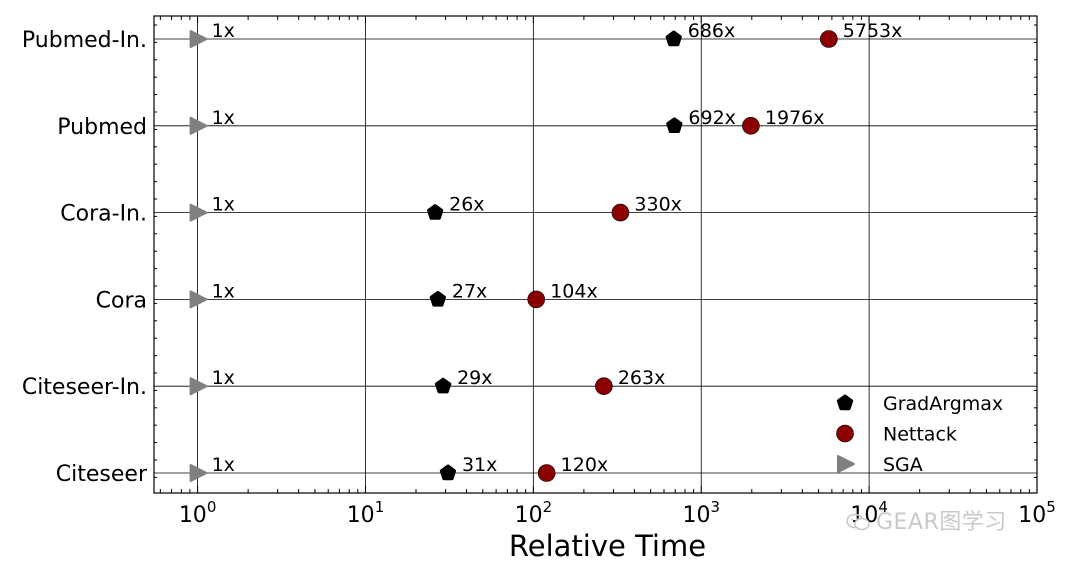  I want to click on data-label-gradargmax: 692x, so click(712, 118).